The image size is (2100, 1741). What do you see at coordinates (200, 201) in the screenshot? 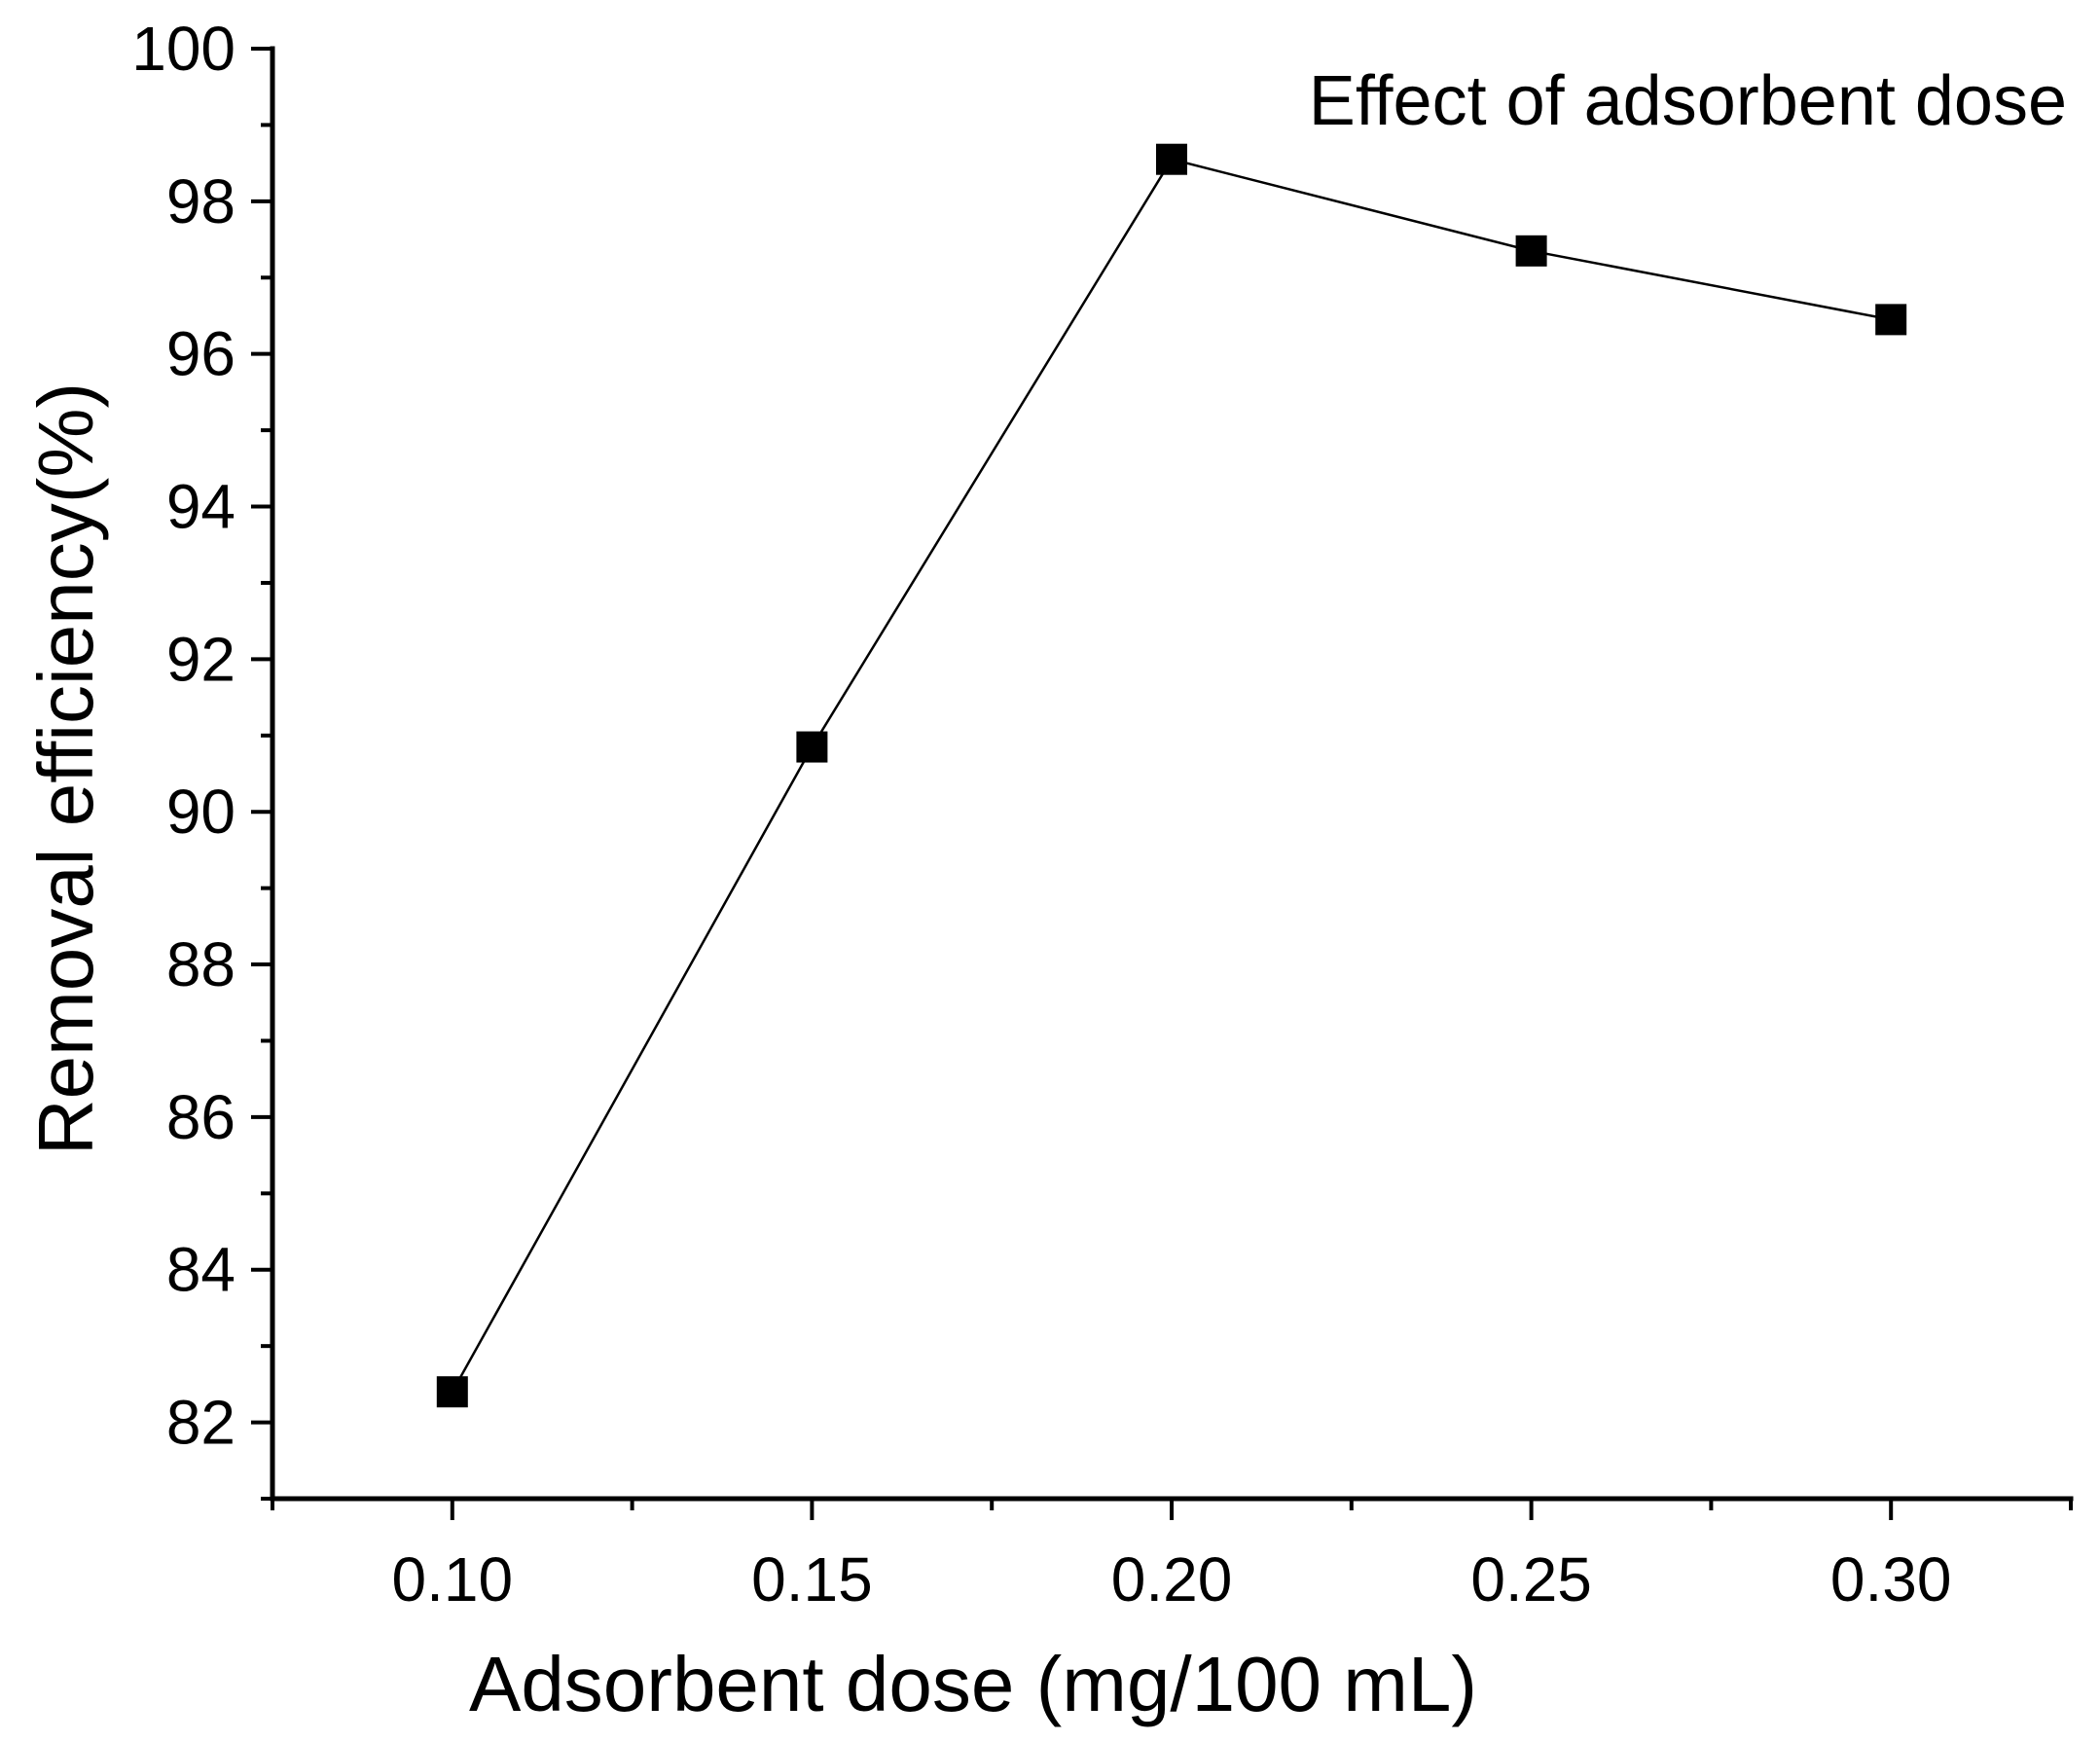
I see `y-tick-label: 98` at bounding box center [200, 201].